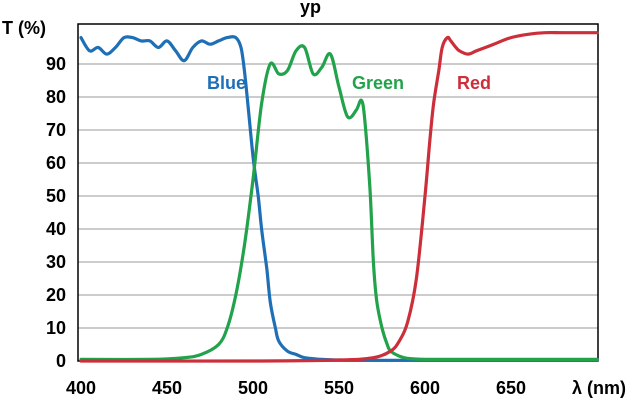  What do you see at coordinates (56, 130) in the screenshot?
I see `y-tick-label: 70` at bounding box center [56, 130].